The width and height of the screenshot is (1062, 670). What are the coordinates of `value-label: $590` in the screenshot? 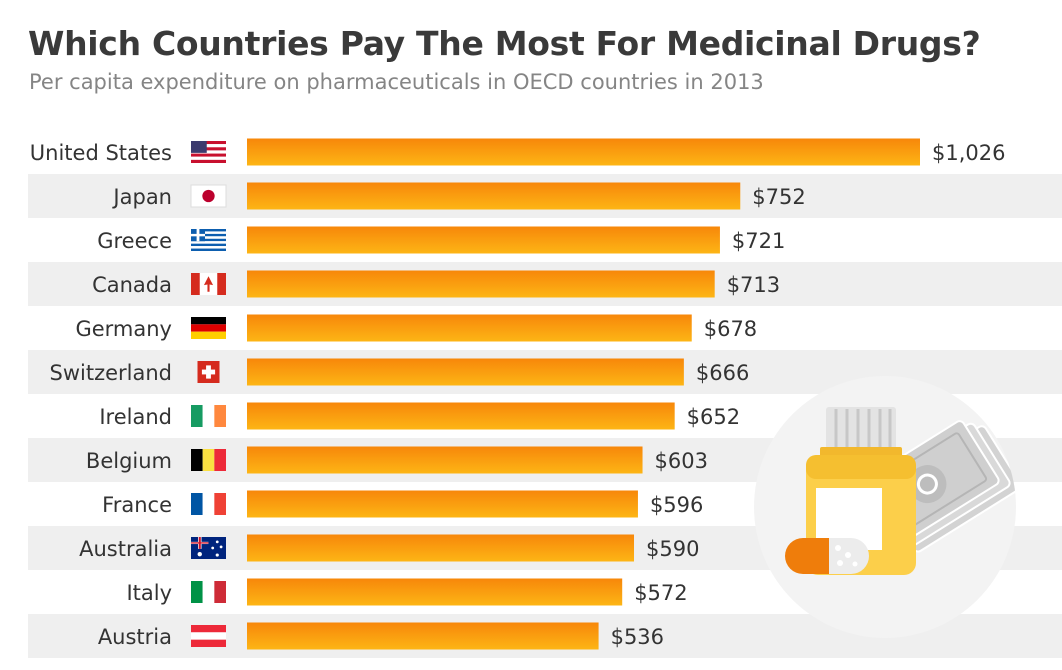 It's located at (672, 549).